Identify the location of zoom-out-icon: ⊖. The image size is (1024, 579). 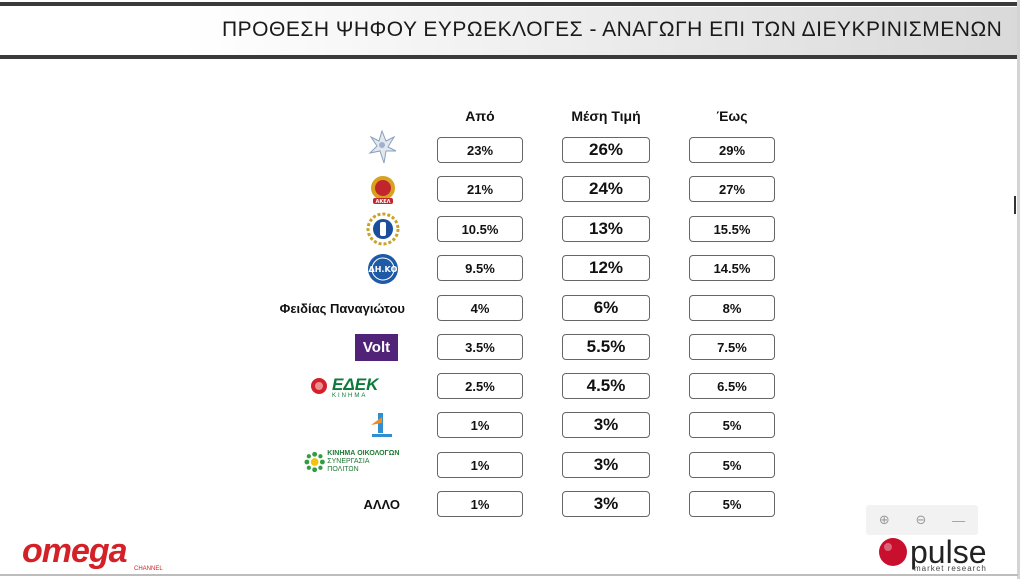
(921, 519).